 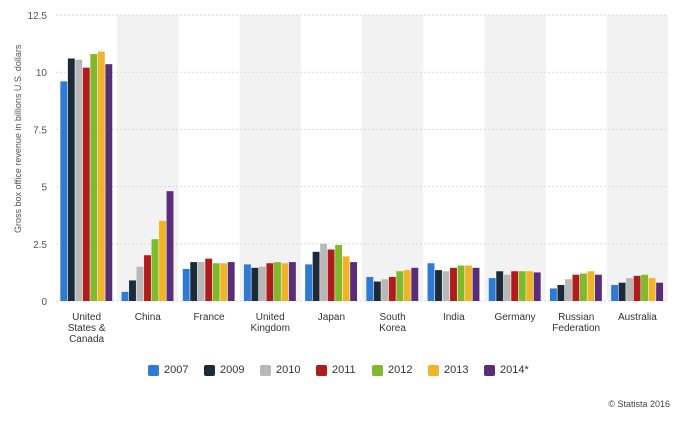 What do you see at coordinates (44, 302) in the screenshot?
I see `y-tick-label: 0` at bounding box center [44, 302].